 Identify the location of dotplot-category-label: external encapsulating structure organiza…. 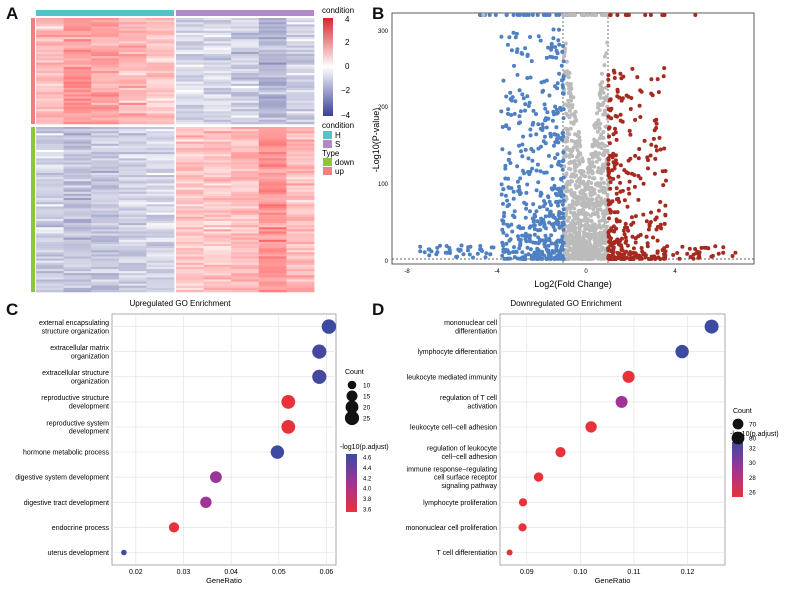
(74, 327).